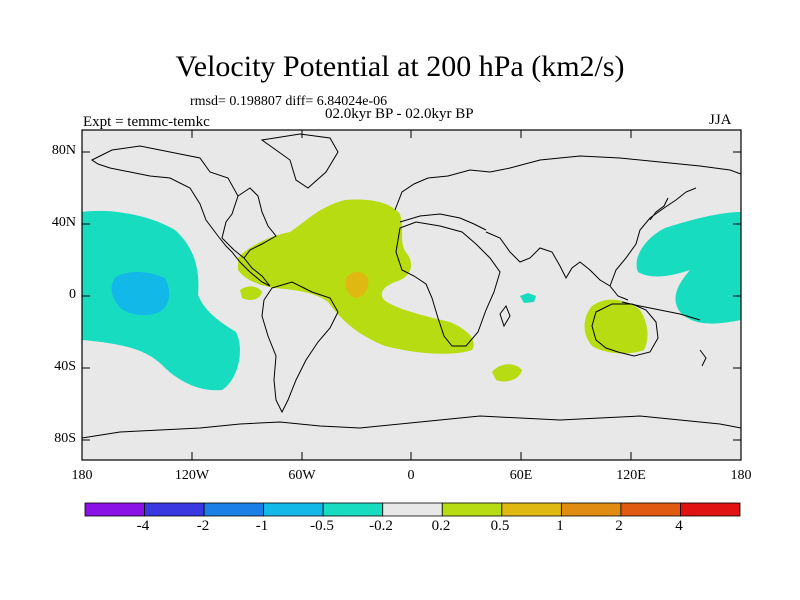  I want to click on x-tick-label: 60W, so click(302, 475).